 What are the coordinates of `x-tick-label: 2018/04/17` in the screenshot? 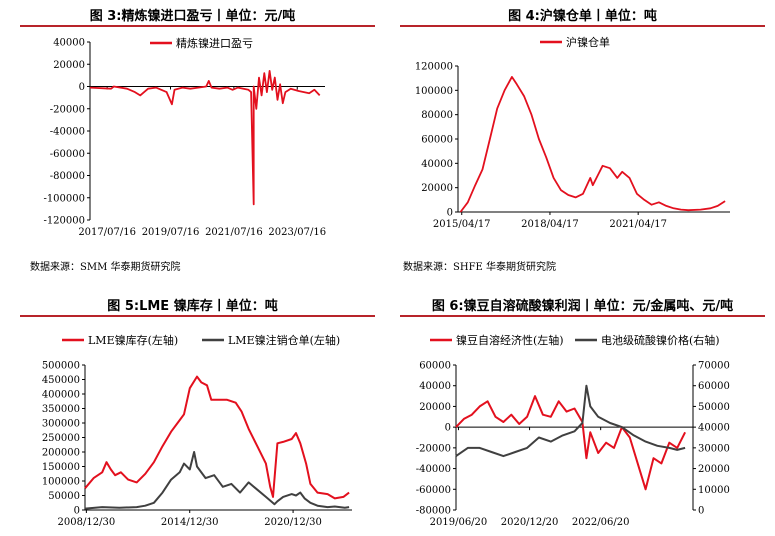 It's located at (550, 224).